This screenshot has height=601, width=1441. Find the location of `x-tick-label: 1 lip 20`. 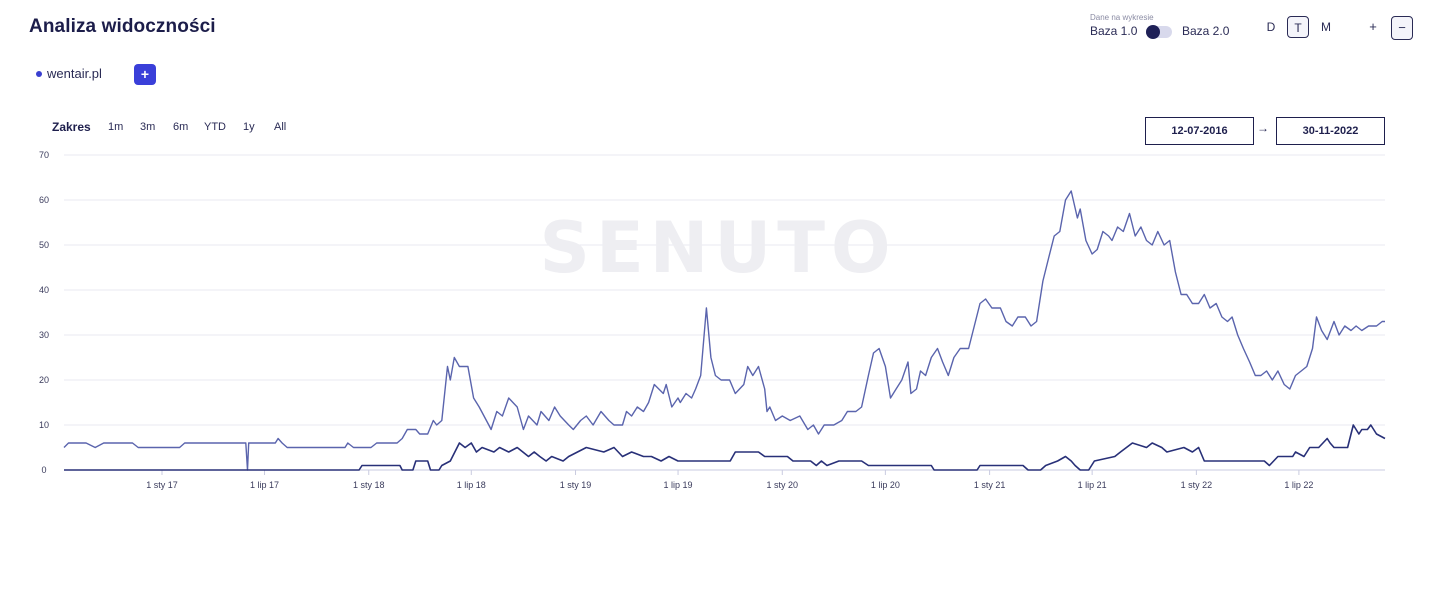

x-tick-label: 1 lip 20 is located at coordinates (885, 485).